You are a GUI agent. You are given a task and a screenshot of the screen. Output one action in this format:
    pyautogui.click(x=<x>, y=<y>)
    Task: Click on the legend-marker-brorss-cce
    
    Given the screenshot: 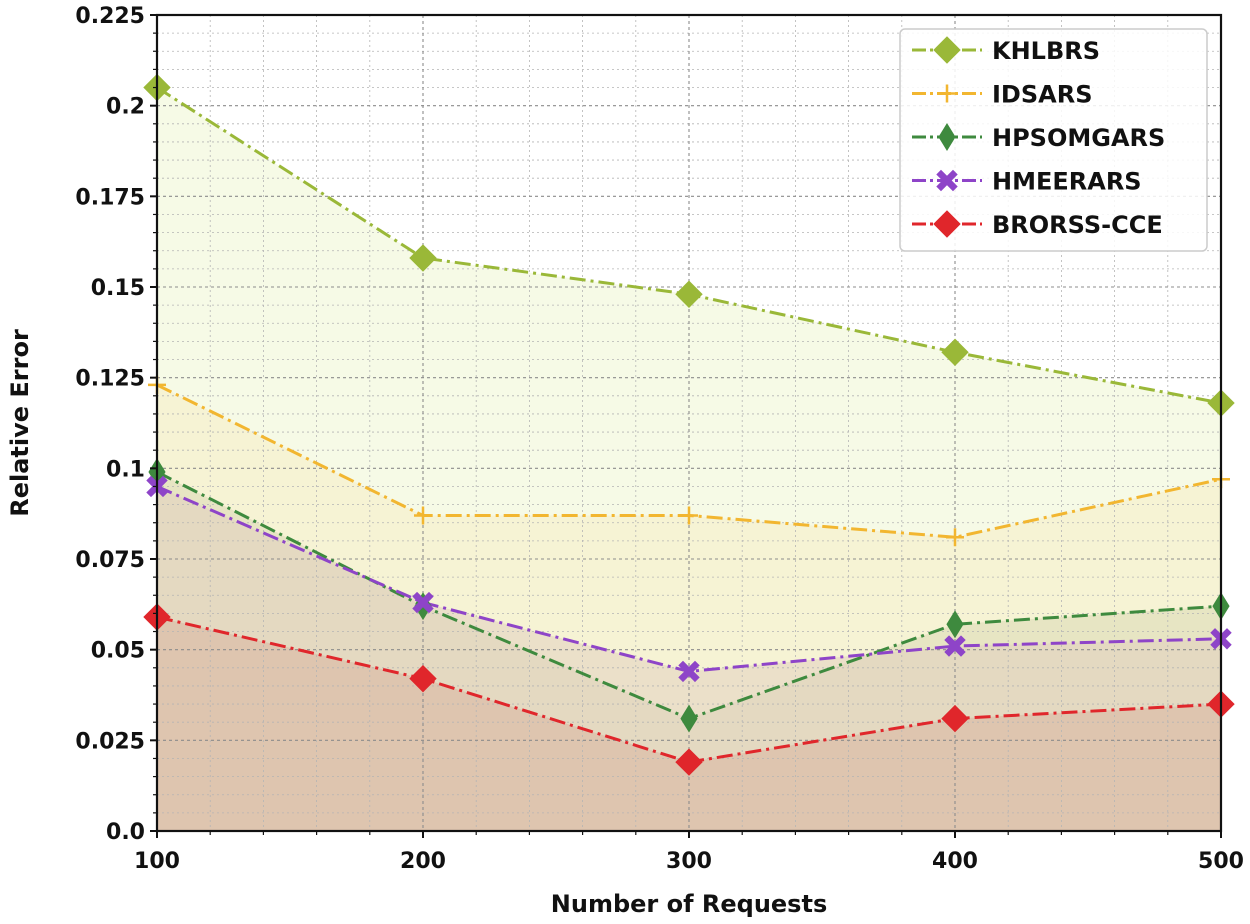 What is the action you would take?
    pyautogui.click(x=947, y=224)
    